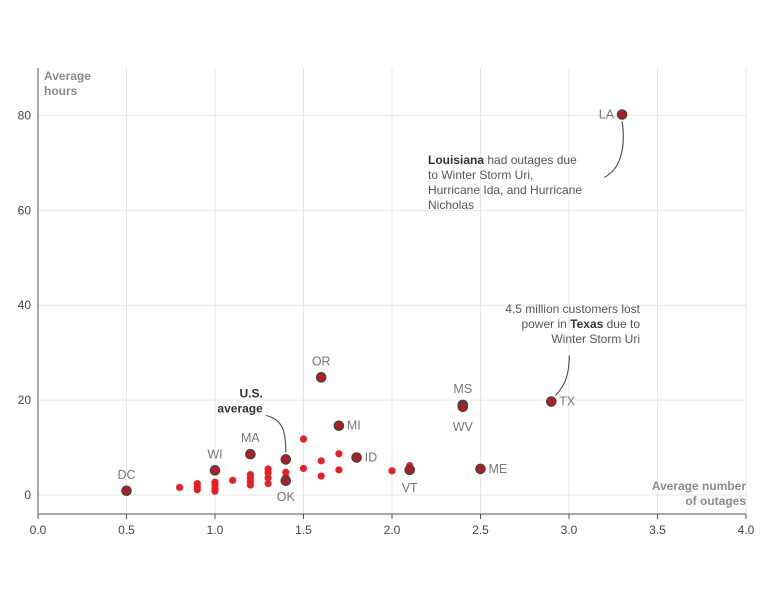 The width and height of the screenshot is (777, 600). I want to click on us-average-connector, so click(276, 433).